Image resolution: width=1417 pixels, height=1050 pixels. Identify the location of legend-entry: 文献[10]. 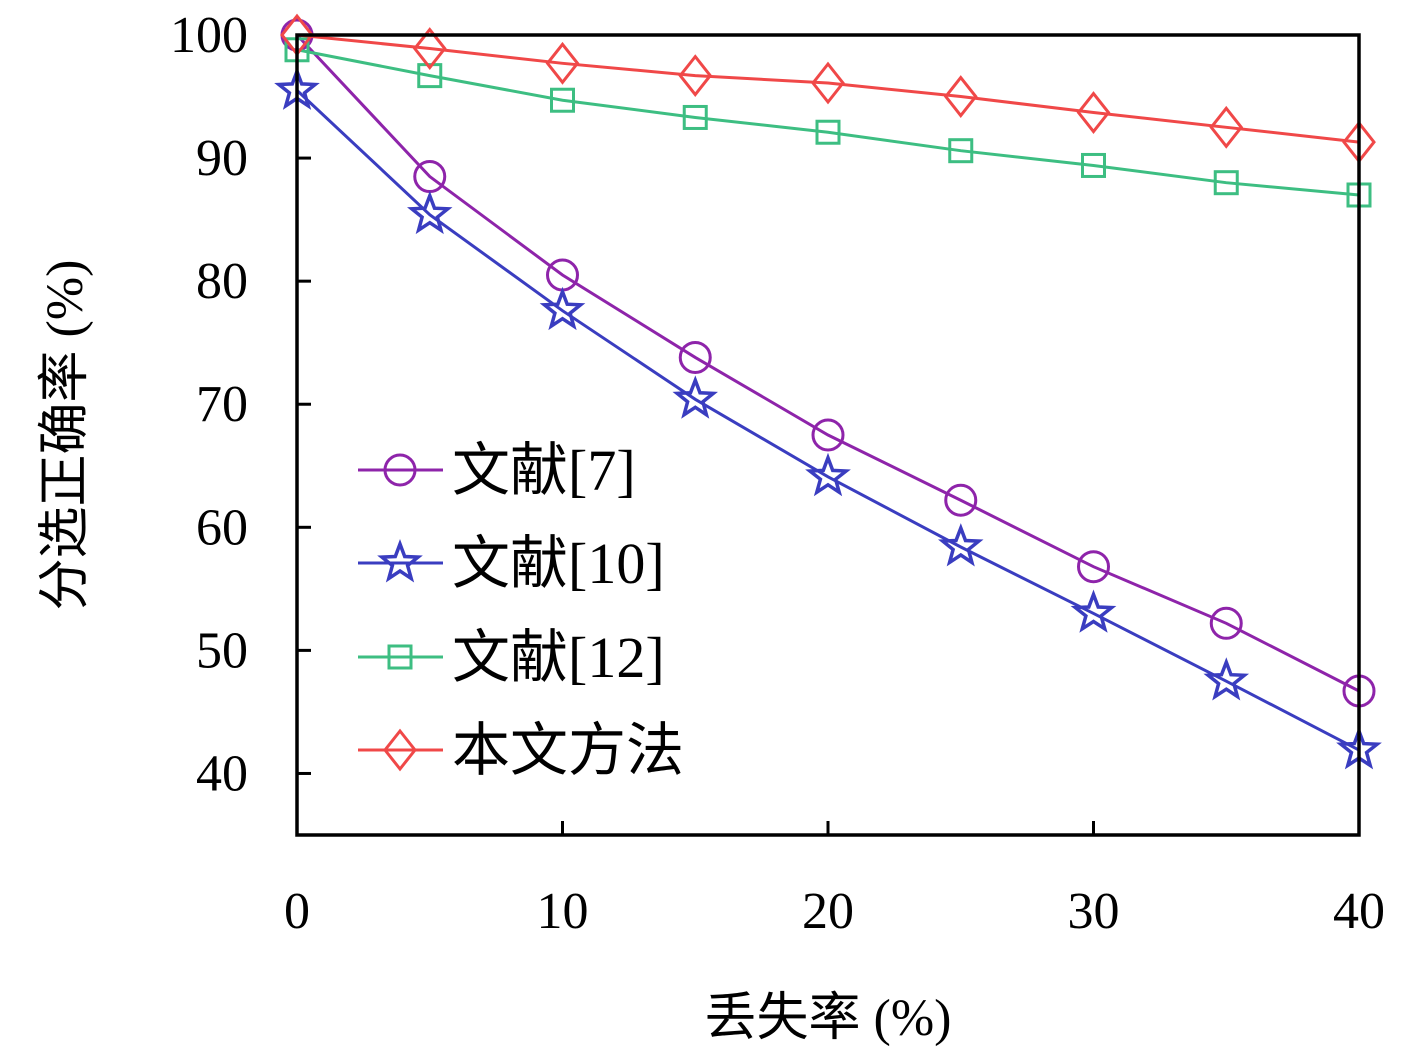
(511, 563).